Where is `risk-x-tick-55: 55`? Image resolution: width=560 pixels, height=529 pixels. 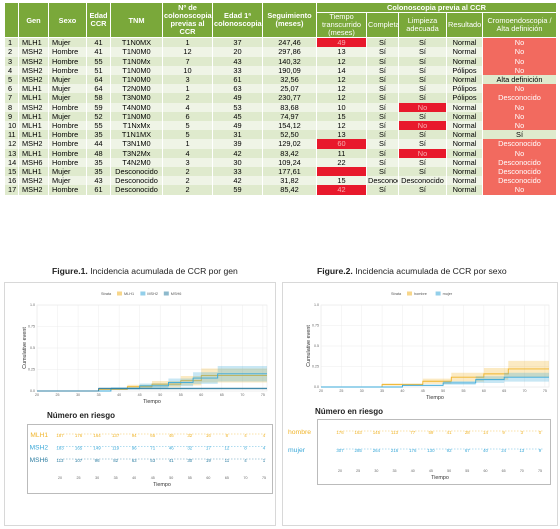
risk-x-tick-55: 55 is located at coordinates (467, 471).